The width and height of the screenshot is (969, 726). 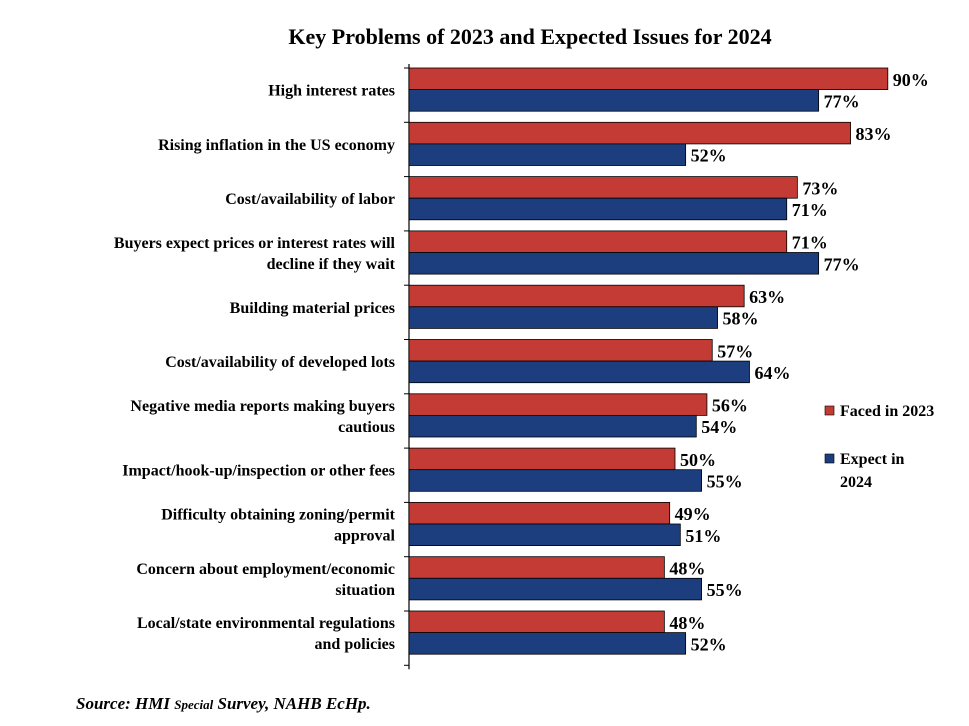 I want to click on source-prefix: Source: HMI, so click(x=125, y=703).